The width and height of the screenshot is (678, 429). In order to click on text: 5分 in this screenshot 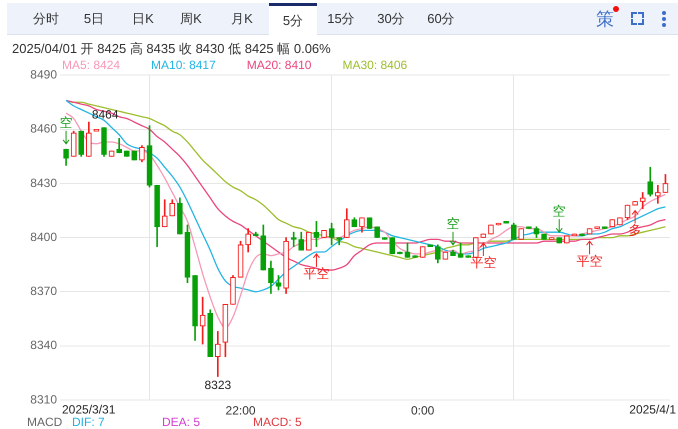, I will do `click(293, 19)`.